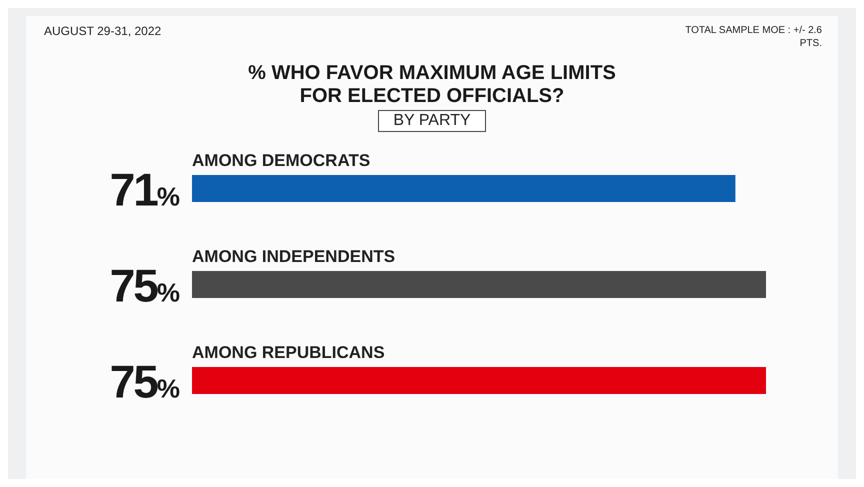 The width and height of the screenshot is (864, 487). Describe the element at coordinates (145, 190) in the screenshot. I see `data-label: 71%` at that location.